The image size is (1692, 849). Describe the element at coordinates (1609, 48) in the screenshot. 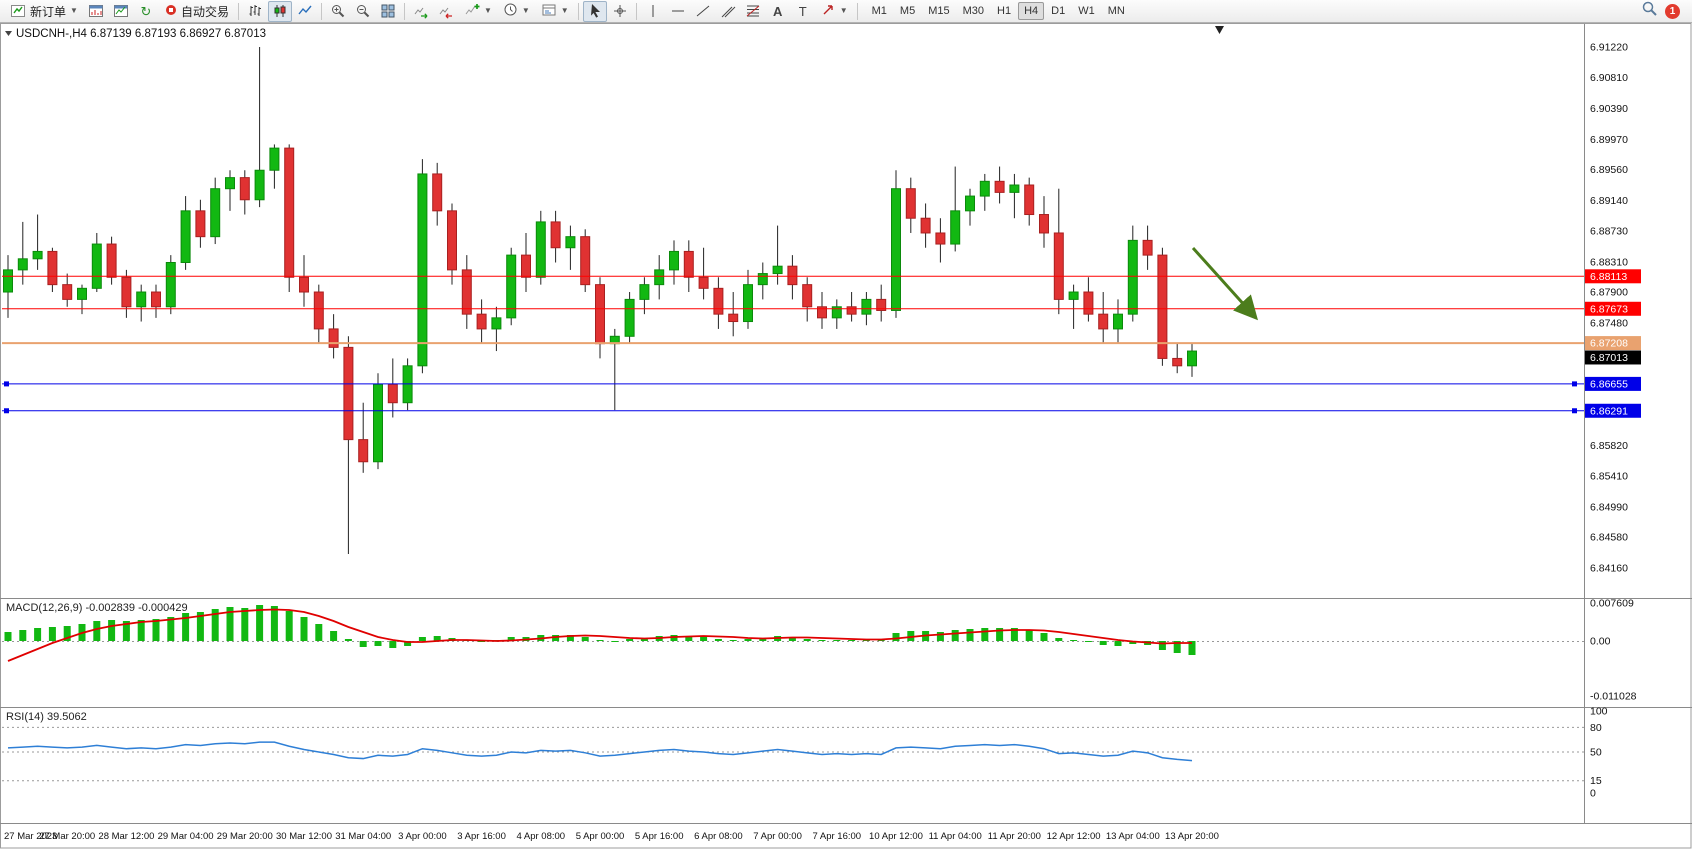

I see `svg-text: 6.91220` at that location.